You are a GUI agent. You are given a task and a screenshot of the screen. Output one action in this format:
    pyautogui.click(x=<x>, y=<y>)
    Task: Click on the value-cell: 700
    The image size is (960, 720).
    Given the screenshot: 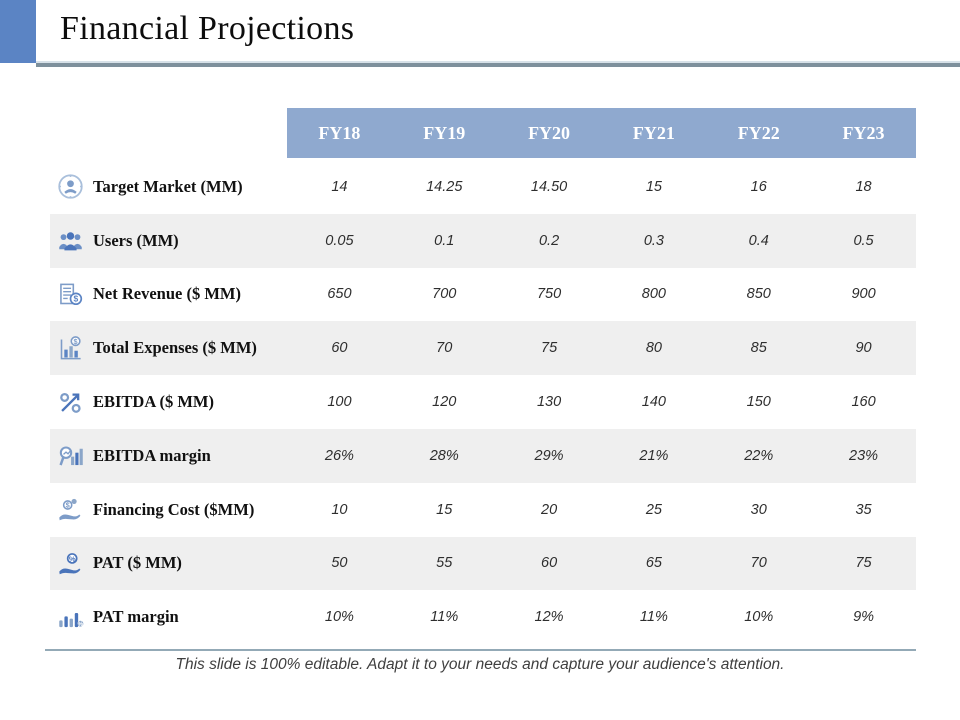 What is the action you would take?
    pyautogui.click(x=444, y=294)
    